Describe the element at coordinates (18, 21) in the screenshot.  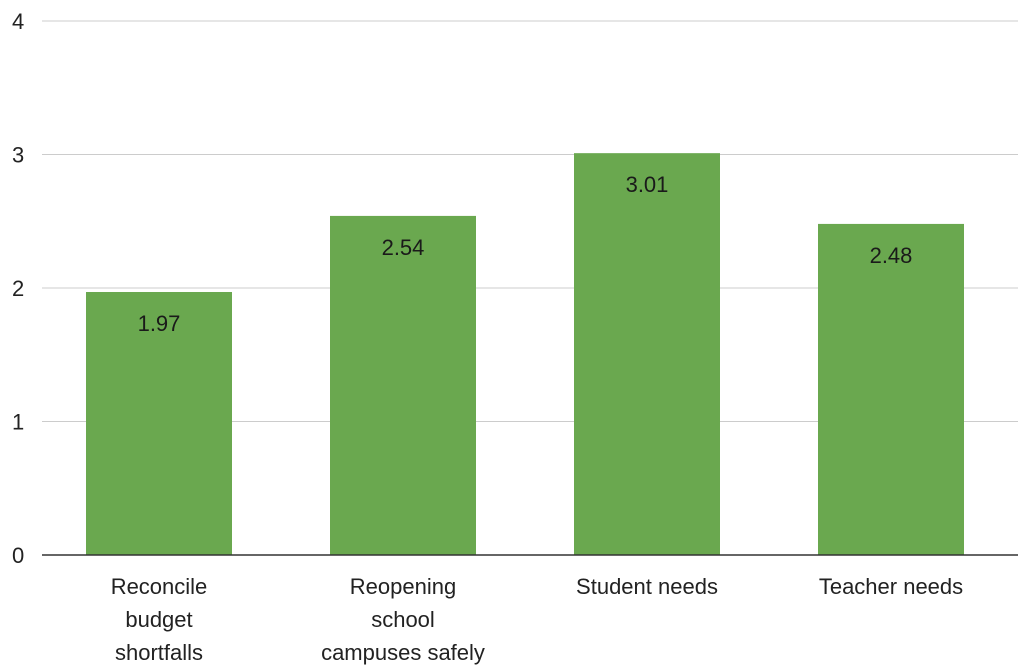
I see `y-tick-label: 4` at that location.